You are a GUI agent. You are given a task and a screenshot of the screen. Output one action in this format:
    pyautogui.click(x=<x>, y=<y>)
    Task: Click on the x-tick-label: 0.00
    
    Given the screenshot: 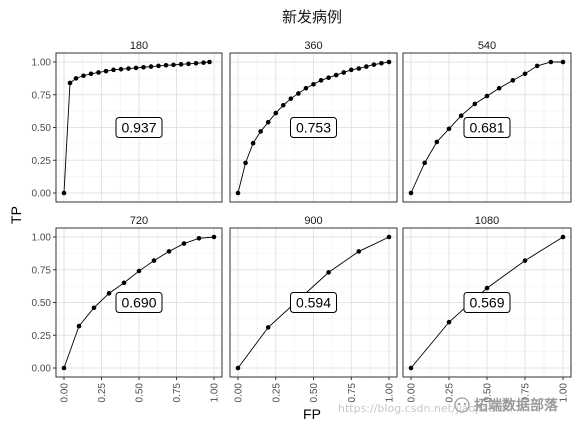 What is the action you would take?
    pyautogui.click(x=412, y=393)
    